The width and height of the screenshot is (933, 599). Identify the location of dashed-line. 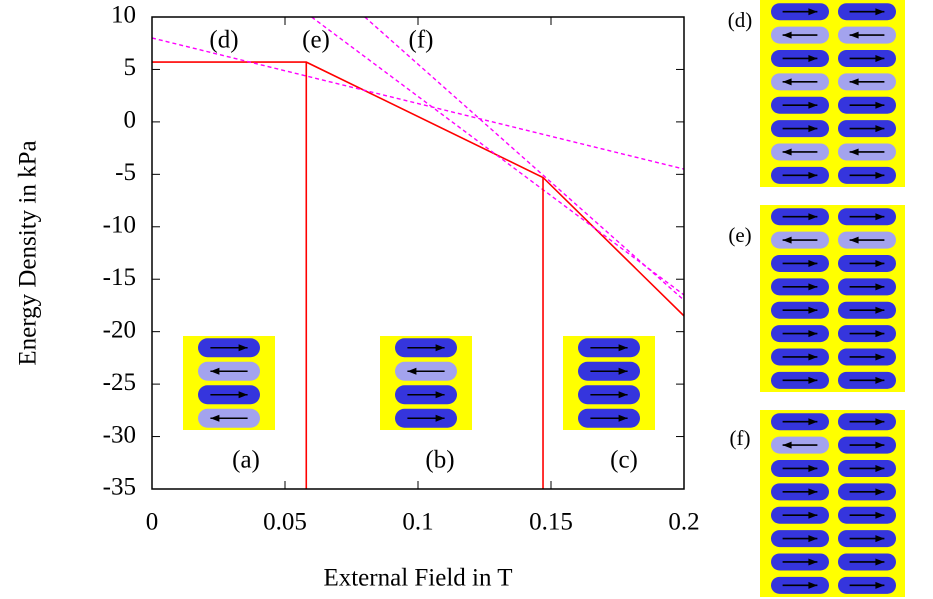
(418, 103).